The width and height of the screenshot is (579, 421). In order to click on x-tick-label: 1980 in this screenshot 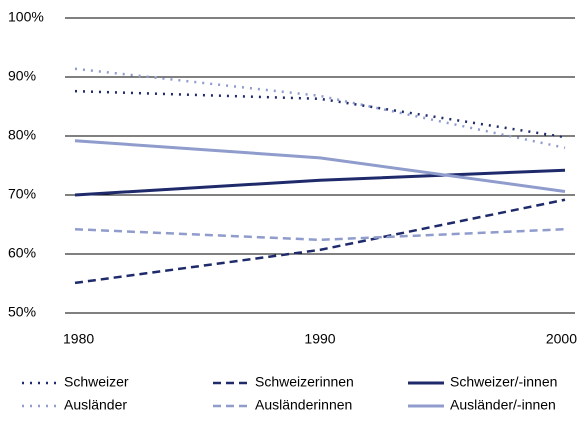, I will do `click(78, 339)`.